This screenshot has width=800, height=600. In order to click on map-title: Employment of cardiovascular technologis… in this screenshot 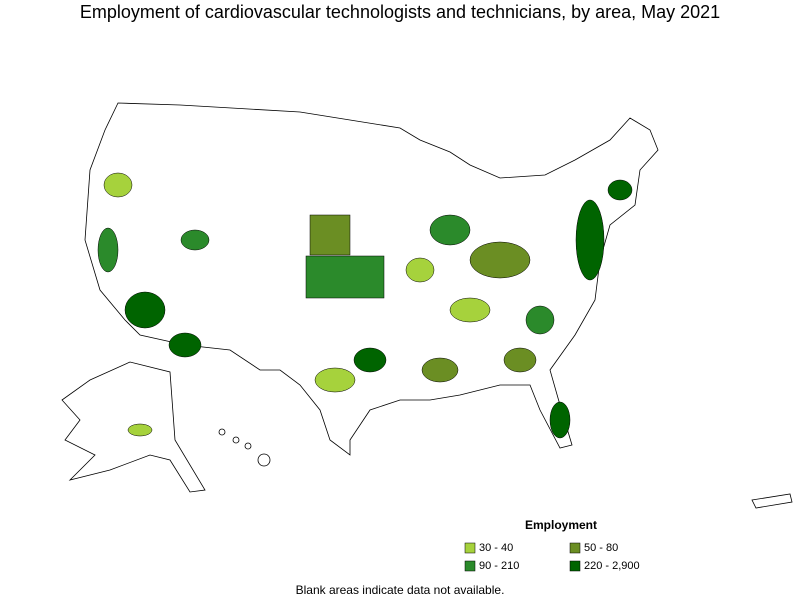, I will do `click(400, 12)`.